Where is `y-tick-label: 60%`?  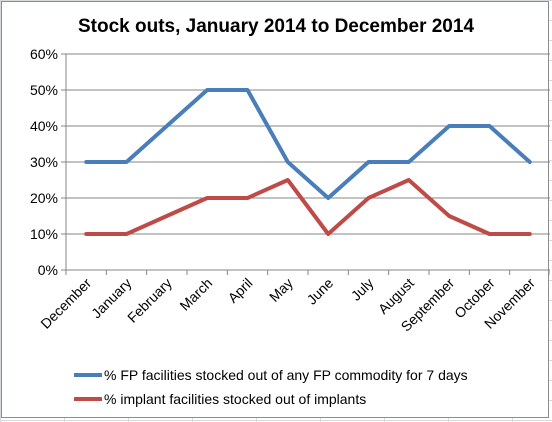
y-tick-label: 60% is located at coordinates (44, 54).